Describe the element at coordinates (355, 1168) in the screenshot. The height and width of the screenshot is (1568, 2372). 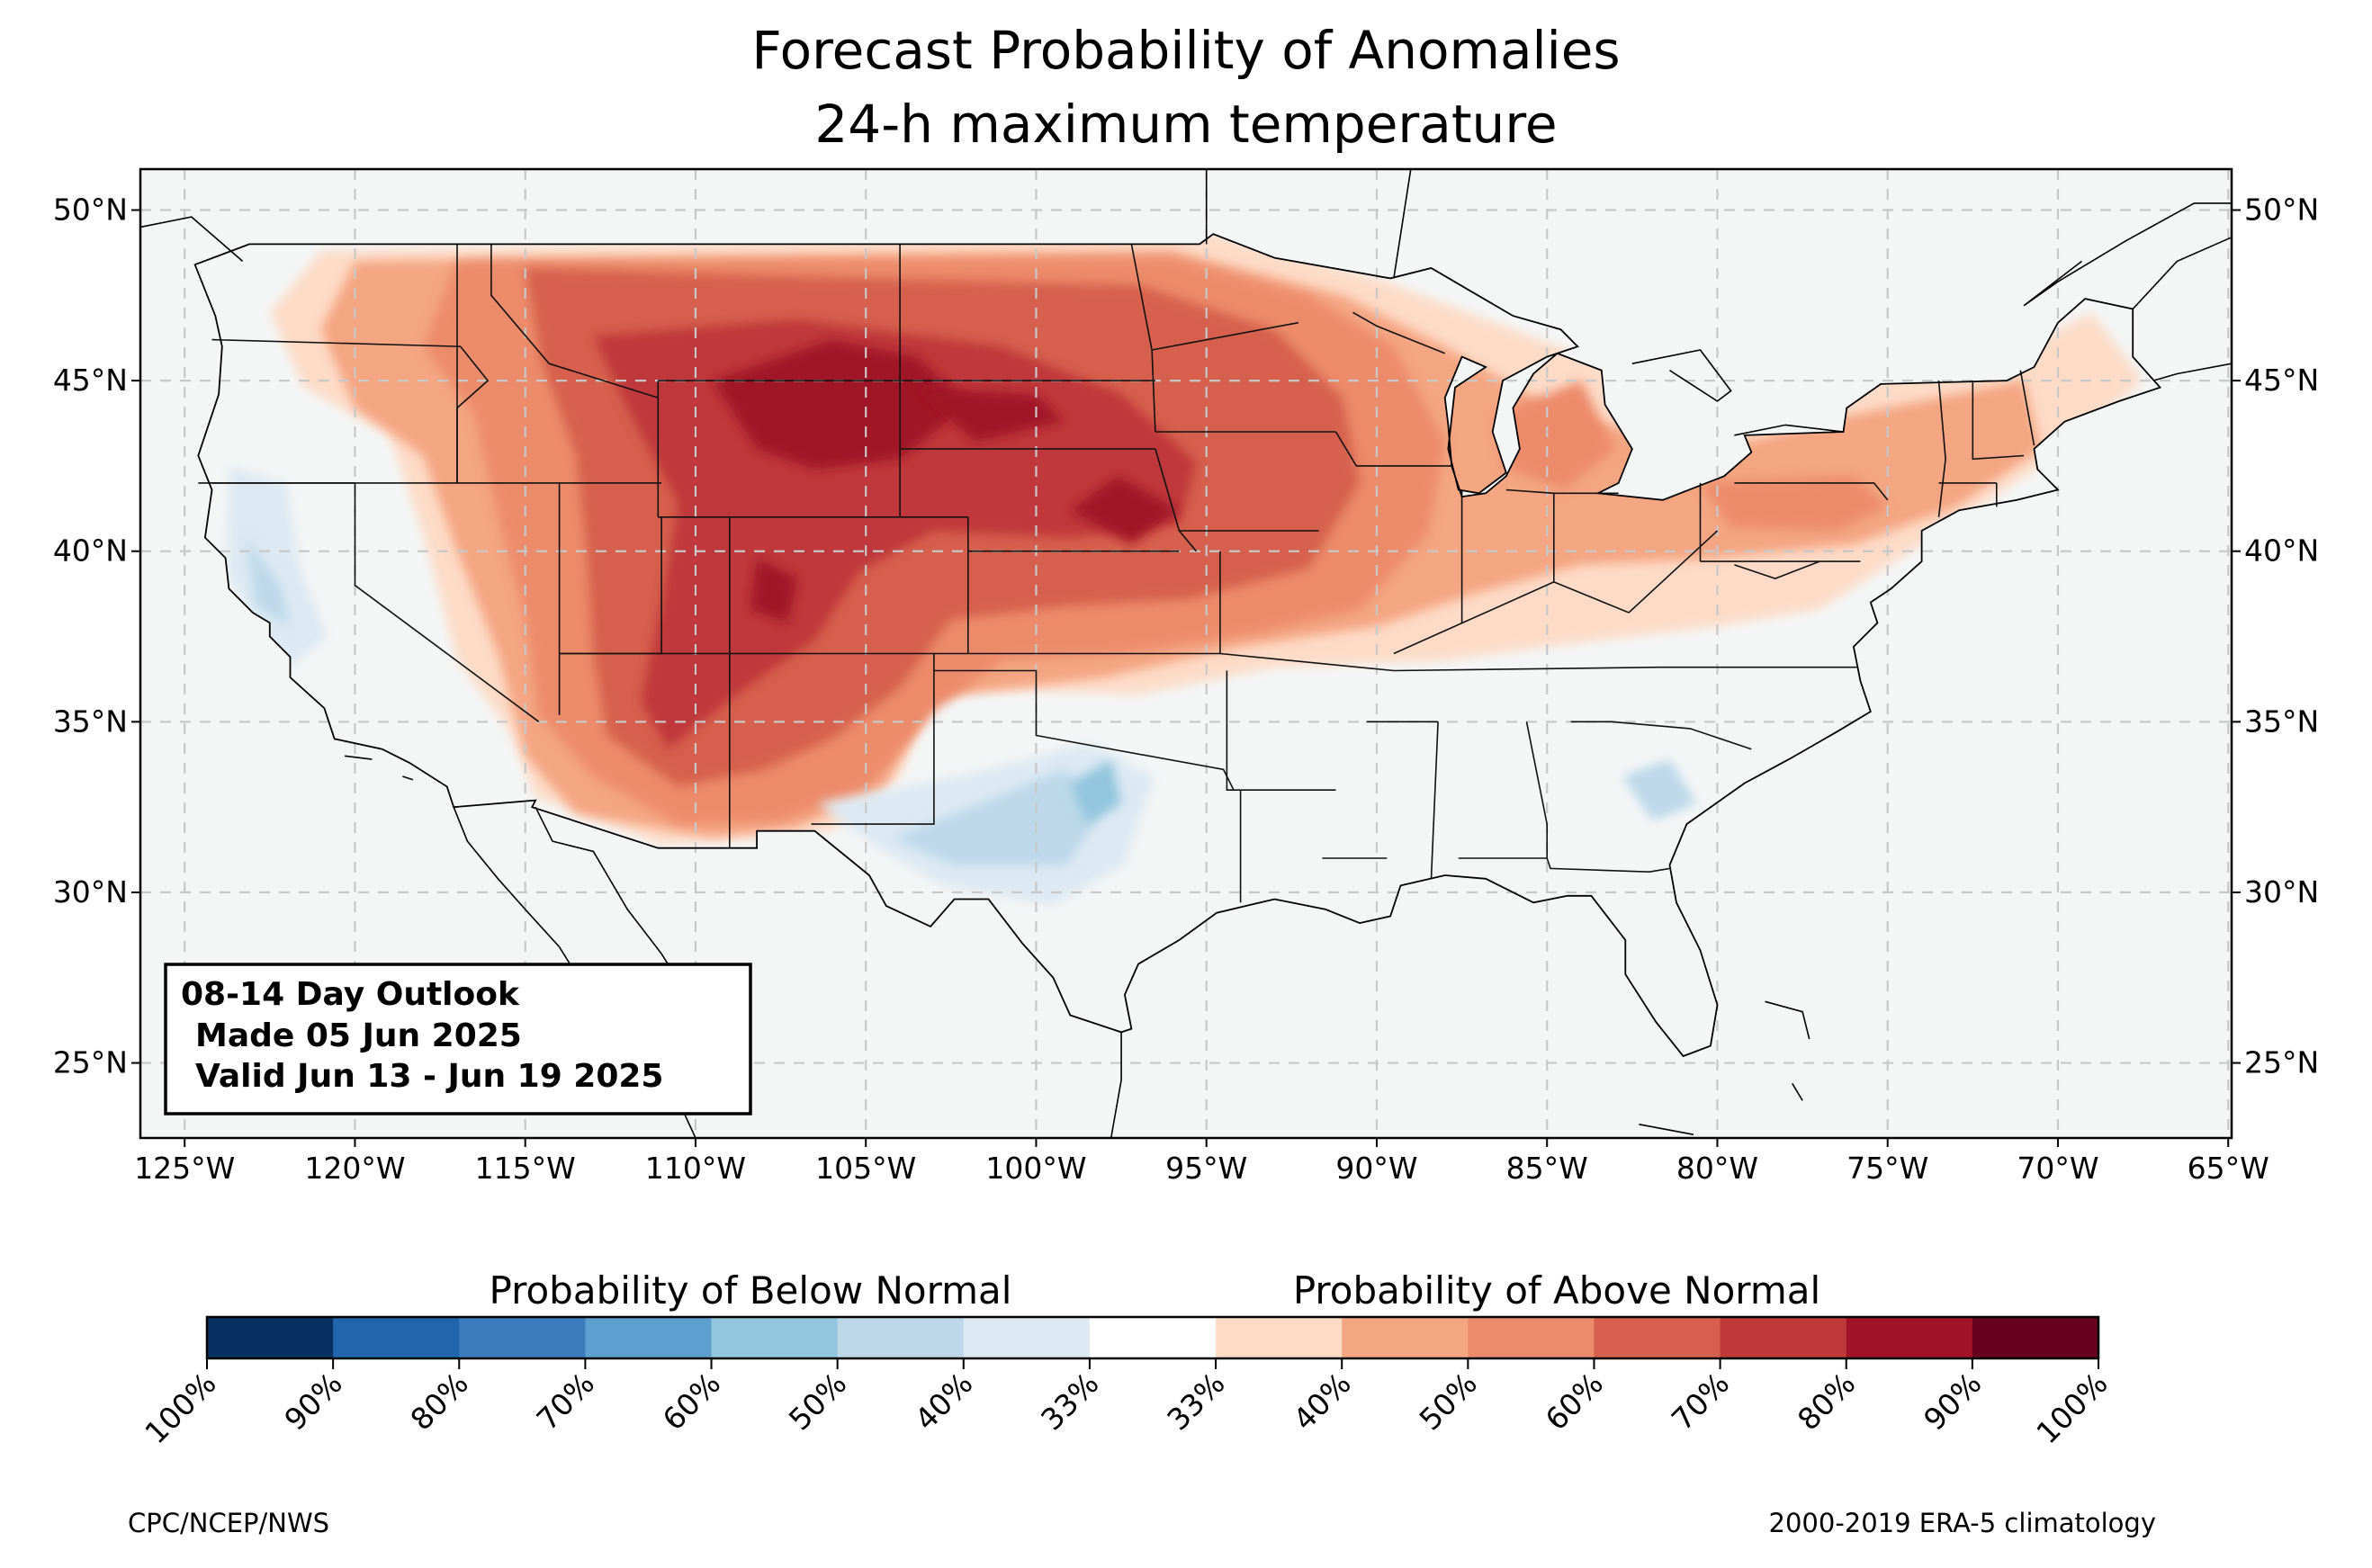
I see `lon-label: 120°W` at that location.